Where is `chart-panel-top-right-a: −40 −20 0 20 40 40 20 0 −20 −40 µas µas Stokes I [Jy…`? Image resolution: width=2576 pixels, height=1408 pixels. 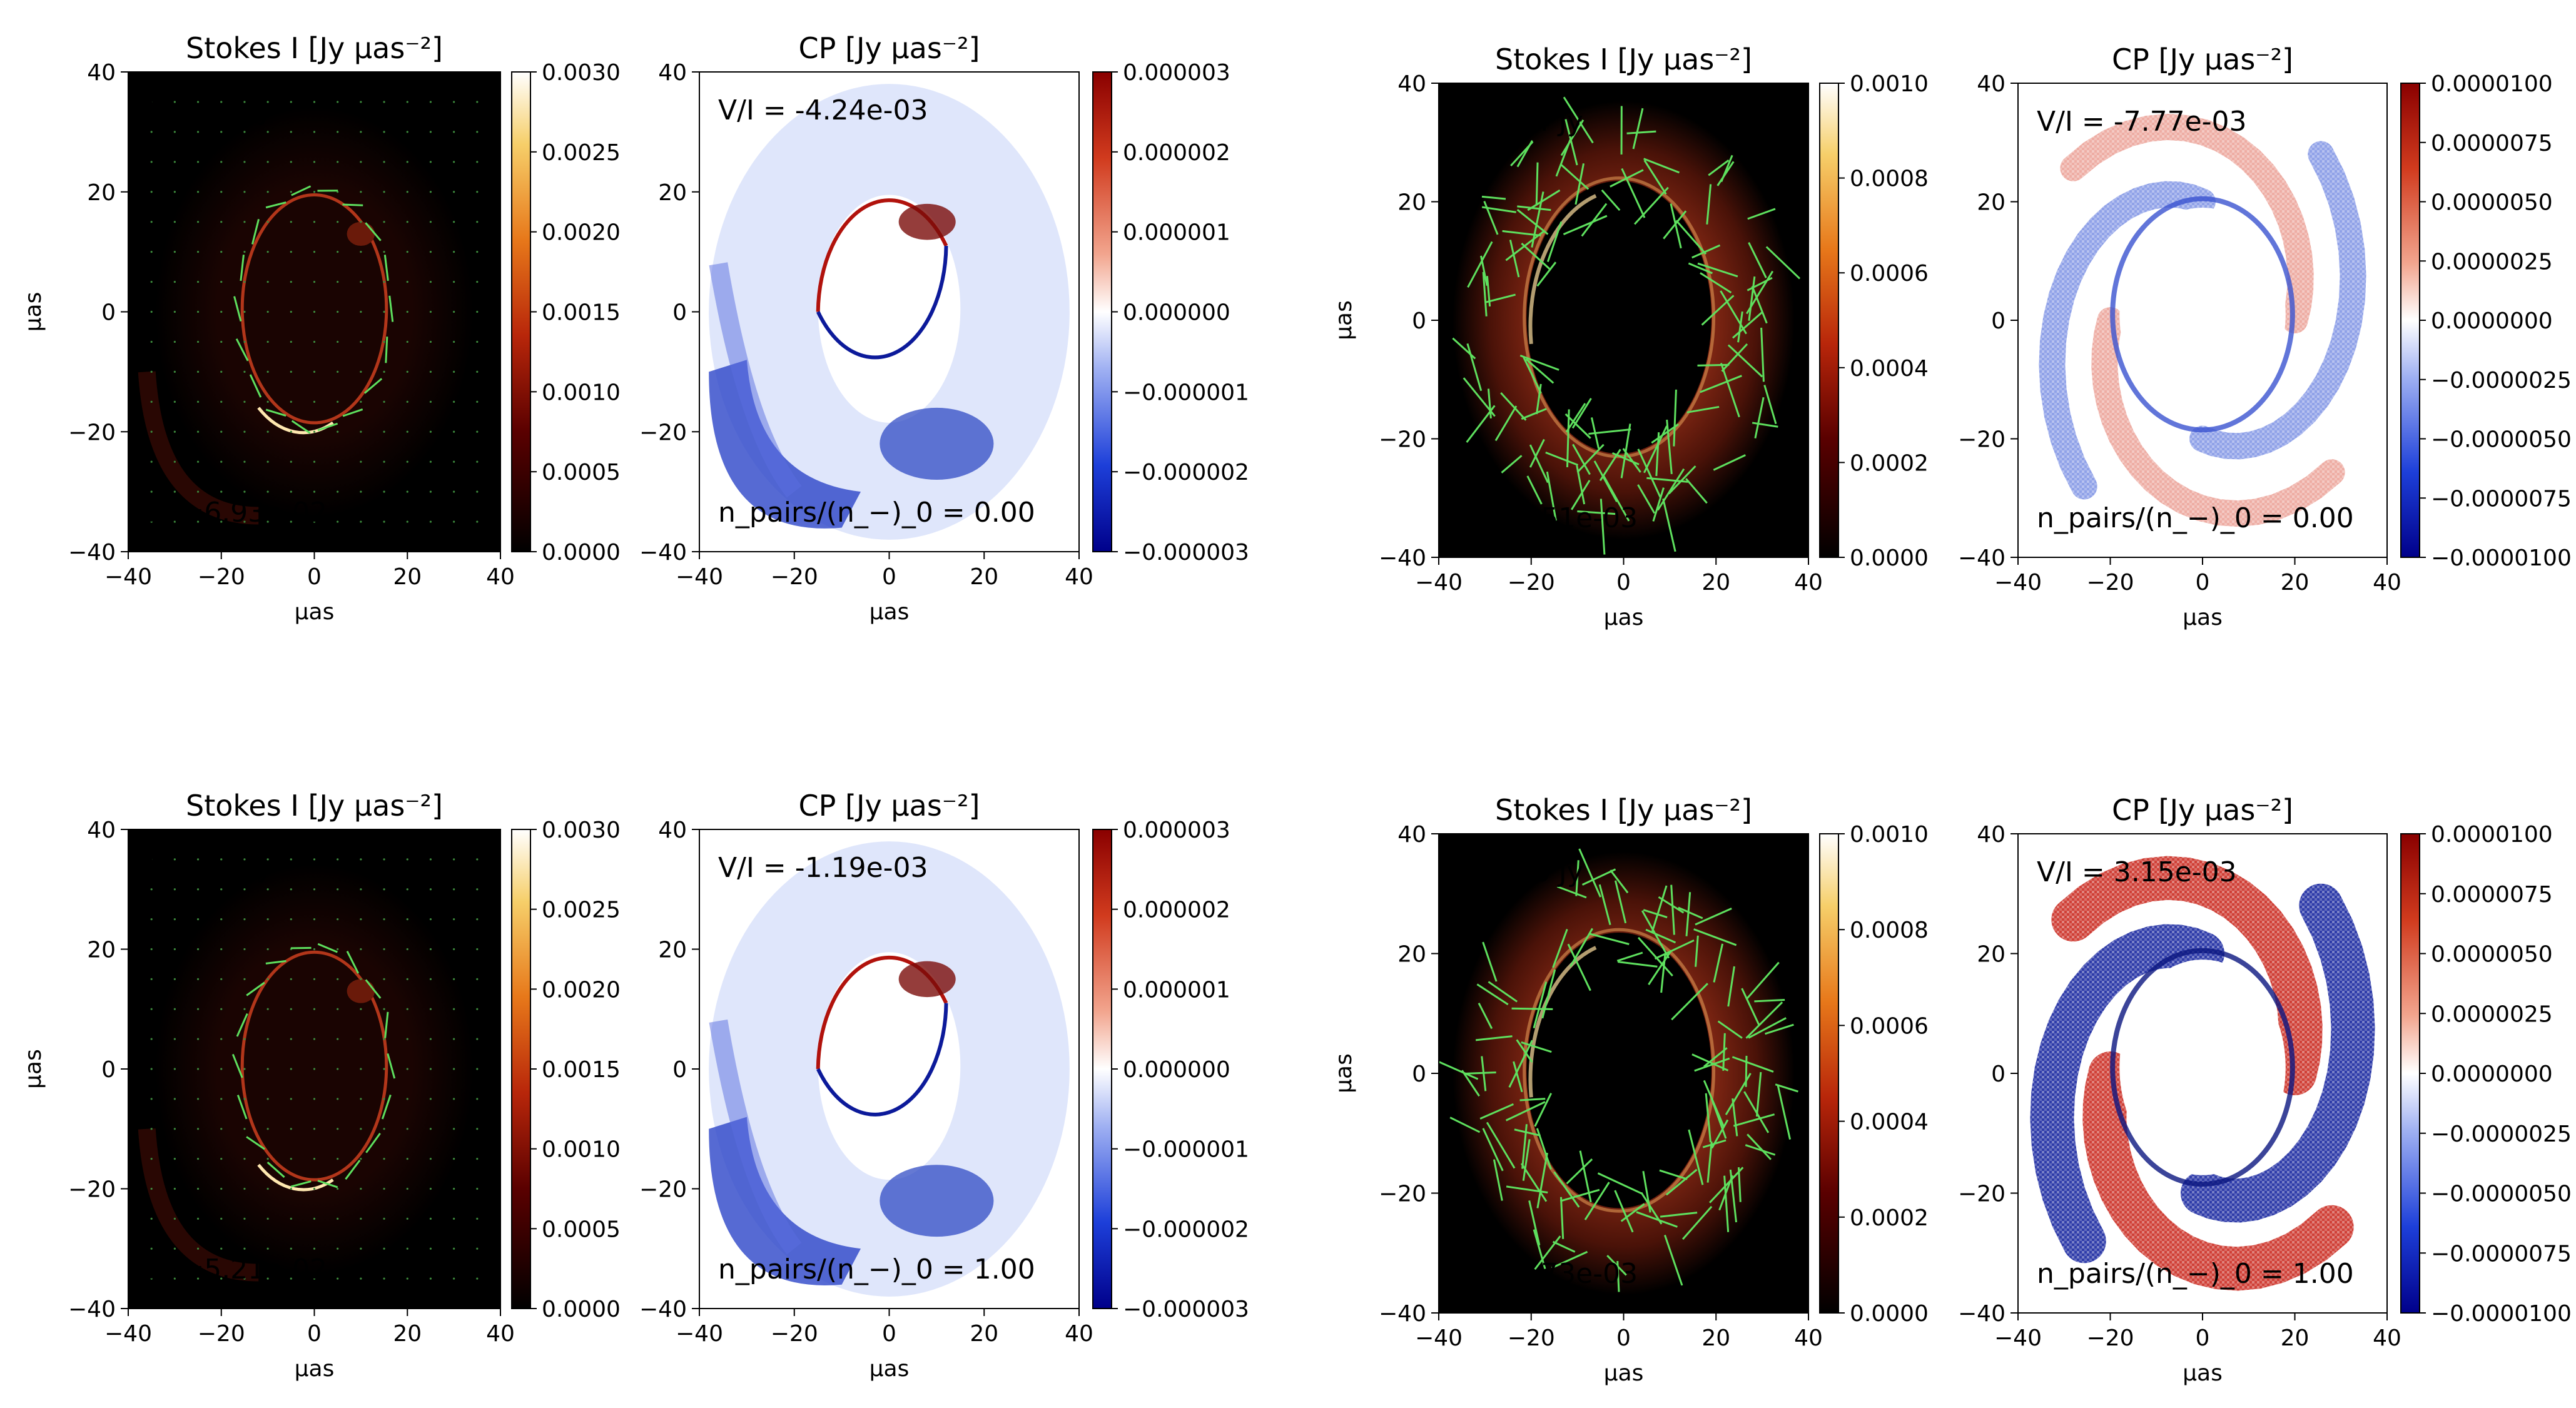
chart-panel-top-right-a: −40 −20 0 20 40 40 20 0 −20 −40 µas µas Stokes I [Jy… is located at coordinates (1630, 337).